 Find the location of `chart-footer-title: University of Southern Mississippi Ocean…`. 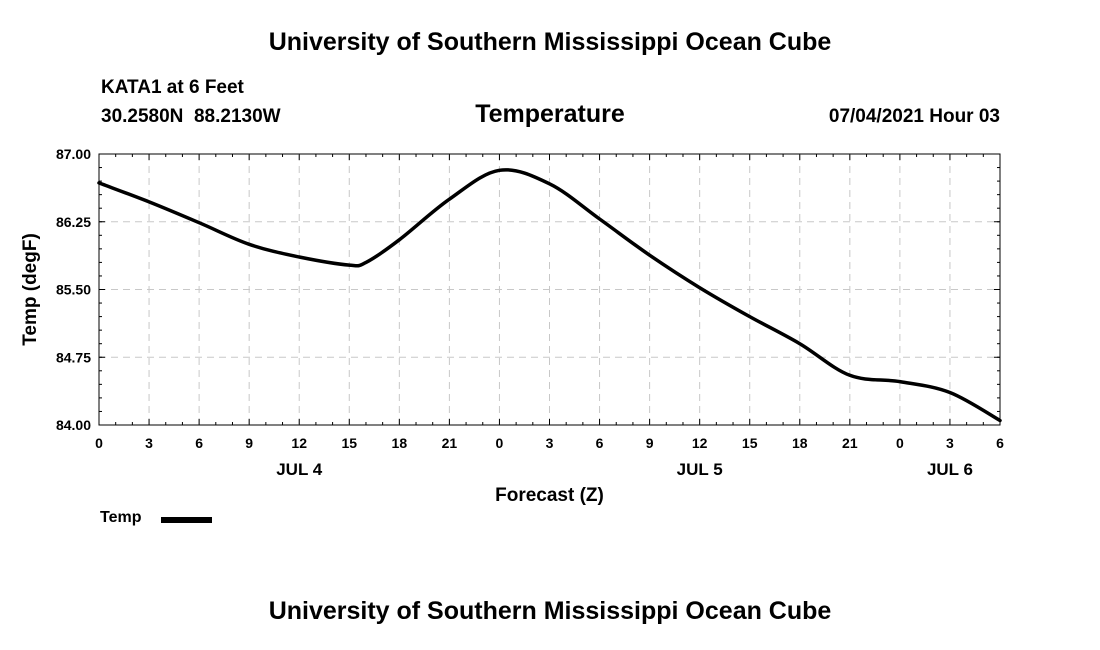

chart-footer-title: University of Southern Mississippi Ocean… is located at coordinates (550, 611).